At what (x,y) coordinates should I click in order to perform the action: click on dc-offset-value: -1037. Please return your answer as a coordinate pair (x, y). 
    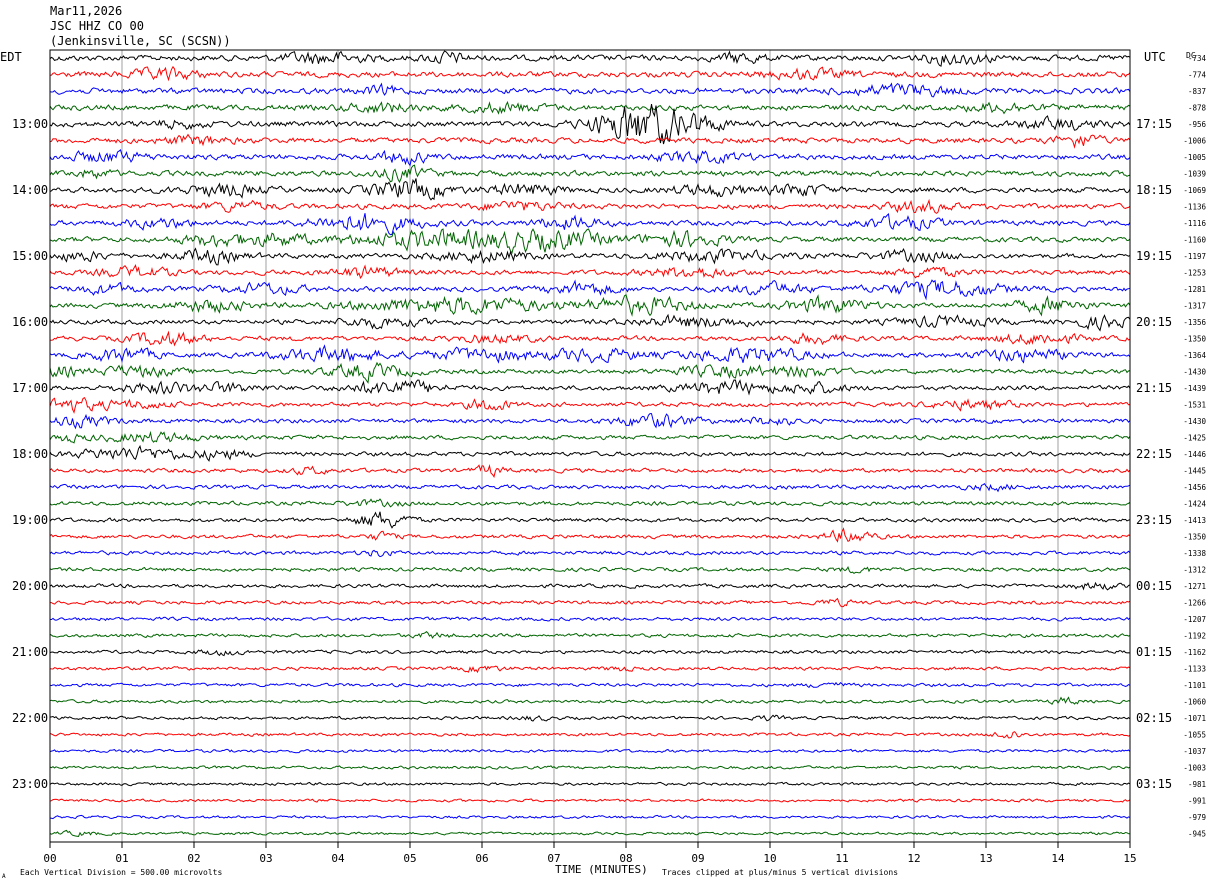
    Looking at the image, I should click on (1194, 751).